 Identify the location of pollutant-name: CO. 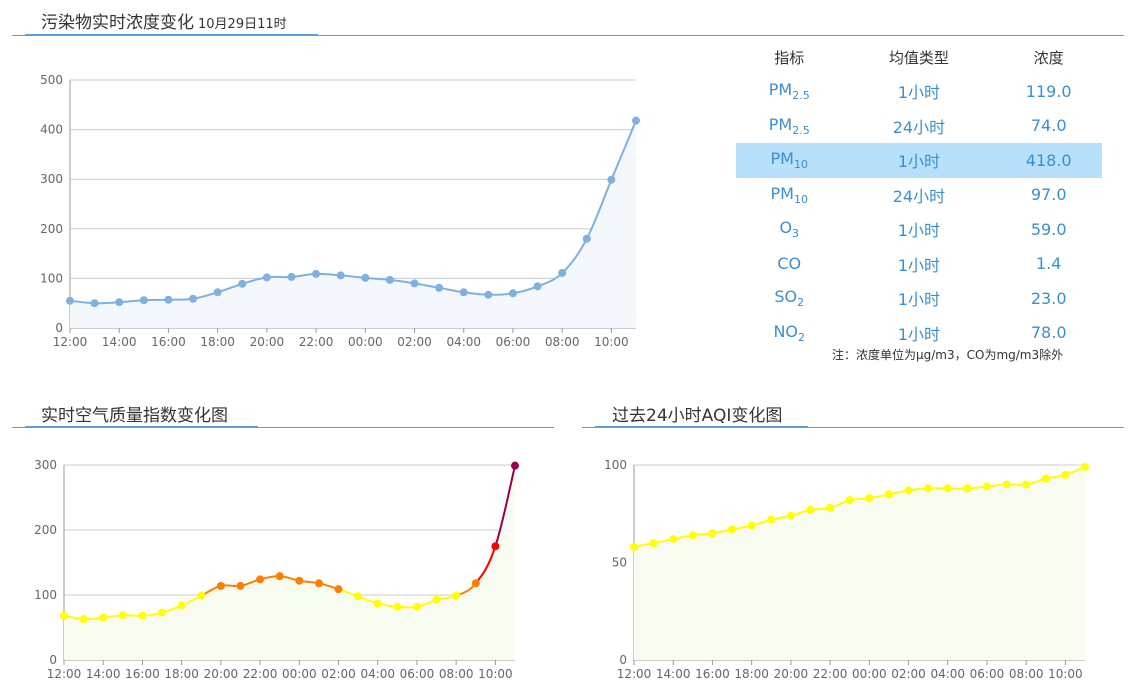
(789, 264).